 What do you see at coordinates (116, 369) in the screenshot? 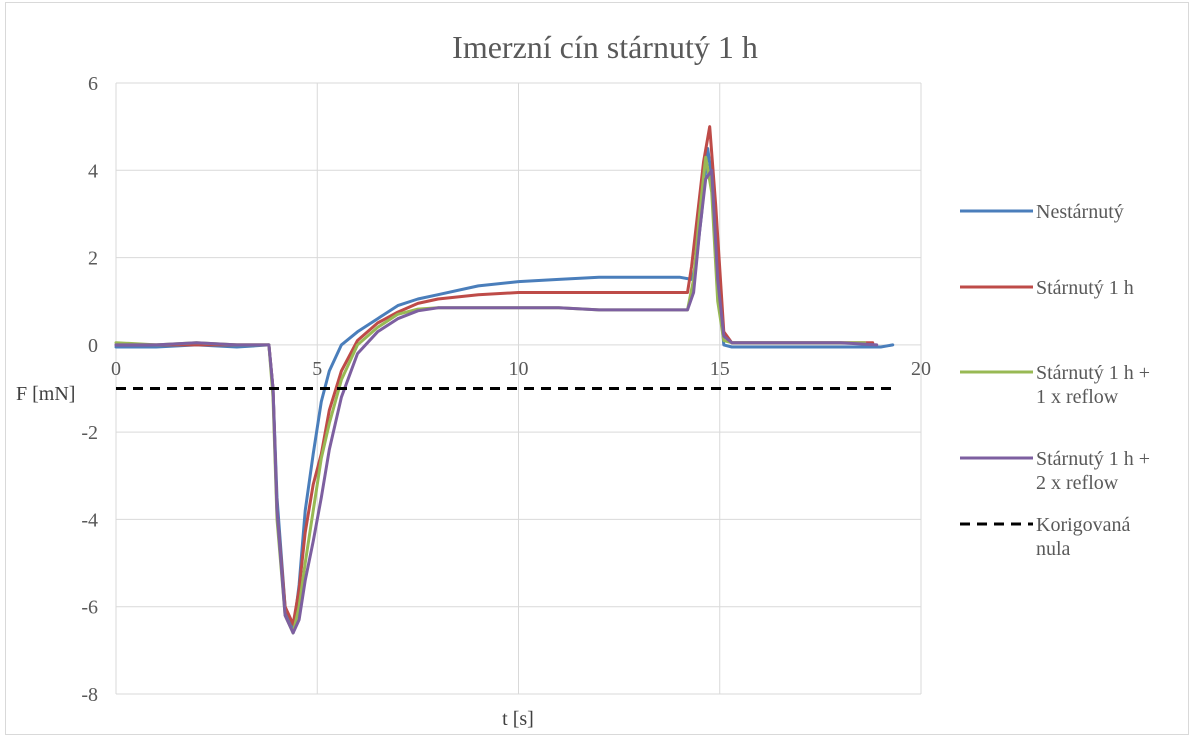
I see `x-tick-label: 0` at bounding box center [116, 369].